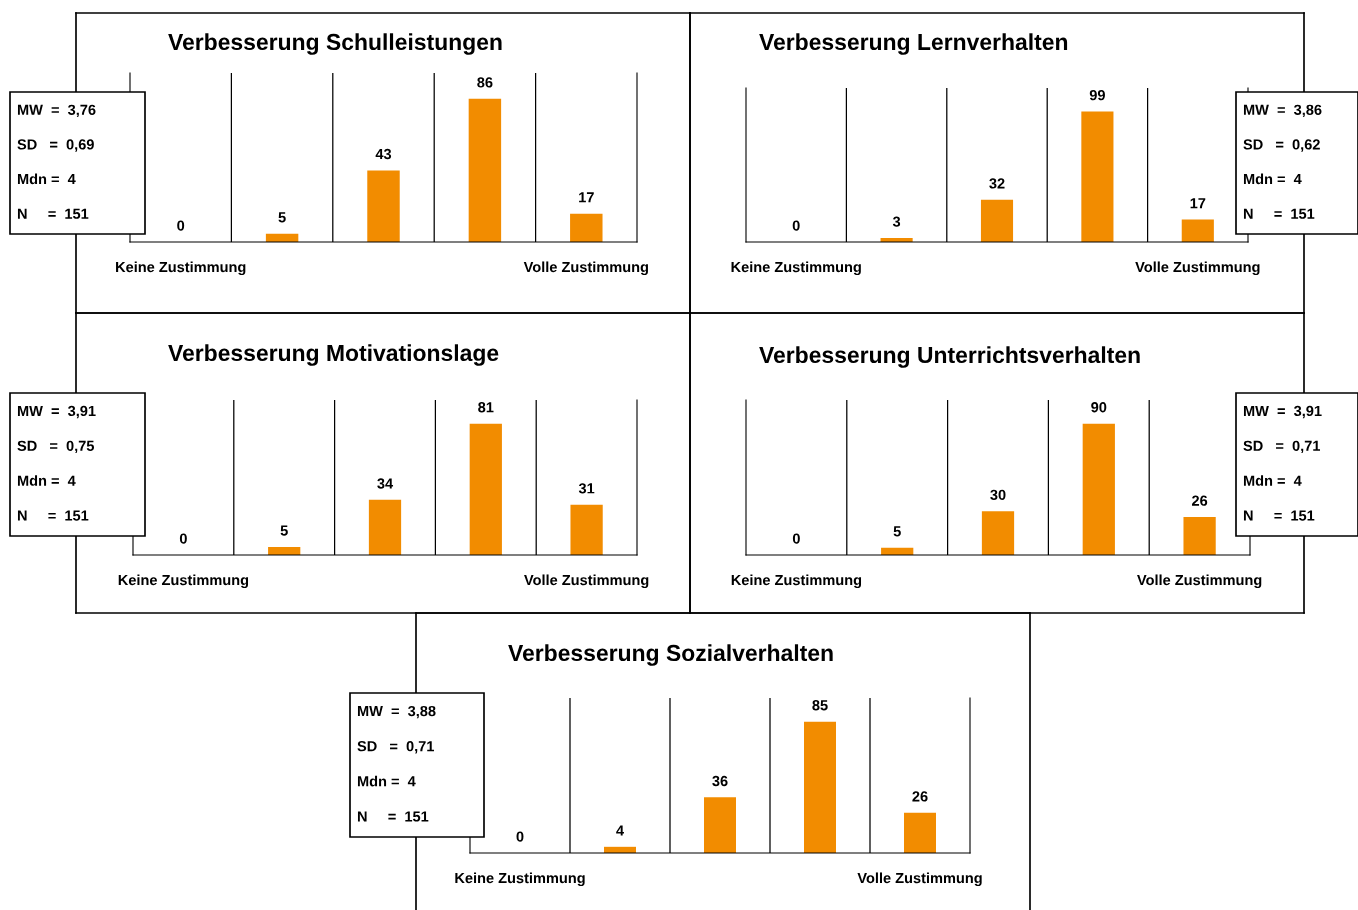  I want to click on chart-title: Verbesserung Lernverhalten, so click(913, 44).